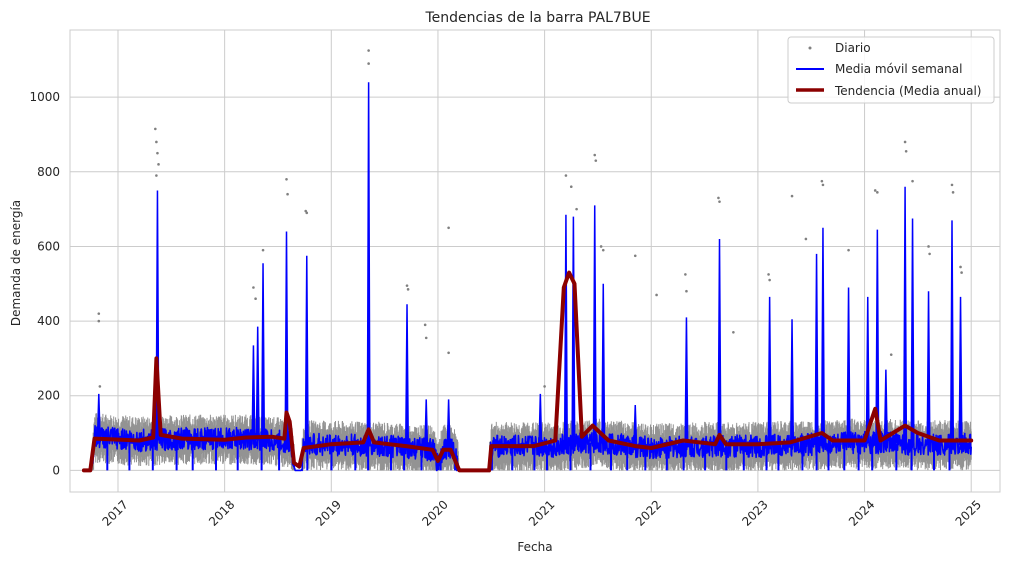 The width and height of the screenshot is (1010, 563). I want to click on y-tick-label: 800, so click(48, 172).